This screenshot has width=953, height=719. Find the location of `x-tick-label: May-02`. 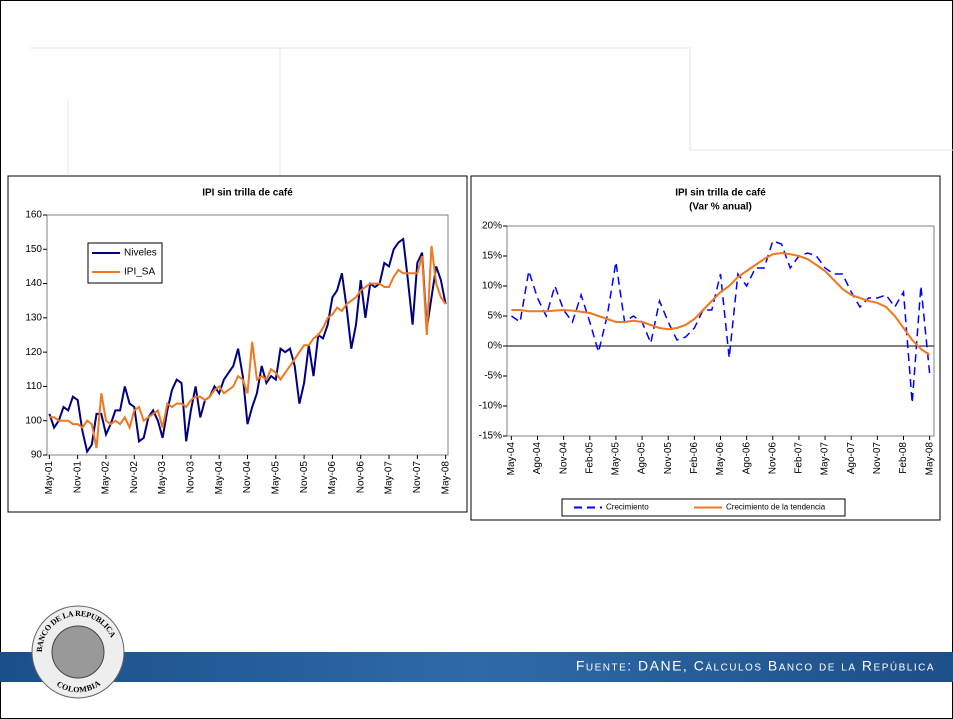

x-tick-label: May-02 is located at coordinates (106, 478).